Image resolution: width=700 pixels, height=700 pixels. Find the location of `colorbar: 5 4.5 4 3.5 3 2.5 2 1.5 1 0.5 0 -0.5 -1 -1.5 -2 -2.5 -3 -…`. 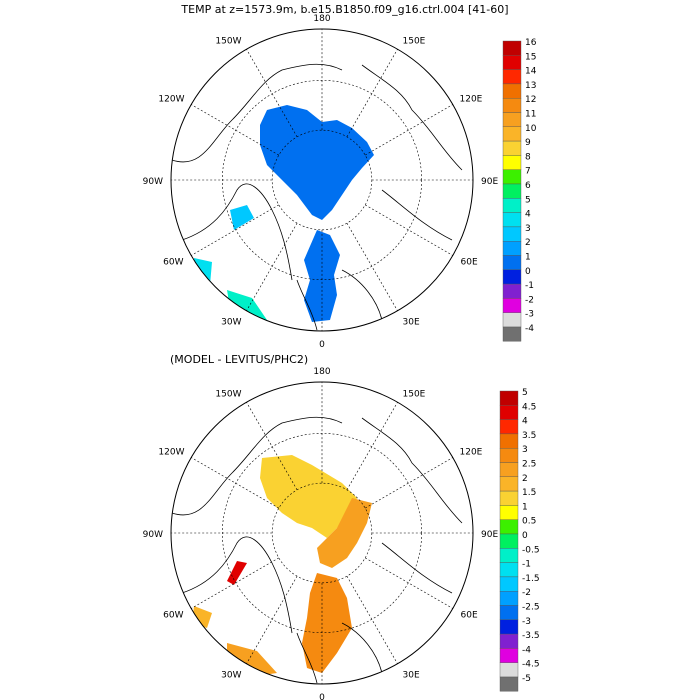

colorbar: 5 4.5 4 3.5 3 2.5 2 1.5 1 0.5 0 -0.5 -1 -1.5 -2 -2.5 -3 -… is located at coordinates (519, 540).